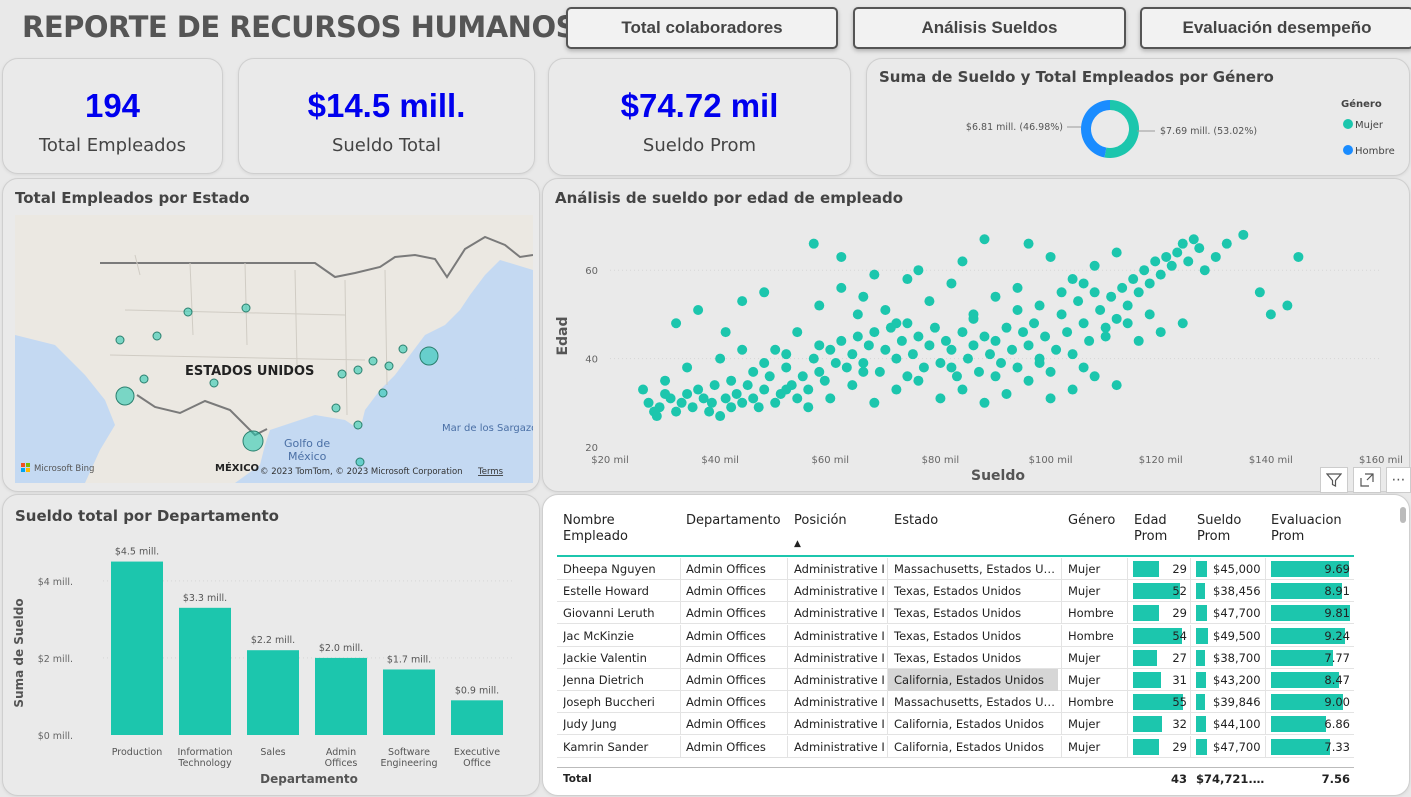 This screenshot has width=1411, height=797. I want to click on col-header-evaluacion: Evaluacion Prom, so click(1306, 528).